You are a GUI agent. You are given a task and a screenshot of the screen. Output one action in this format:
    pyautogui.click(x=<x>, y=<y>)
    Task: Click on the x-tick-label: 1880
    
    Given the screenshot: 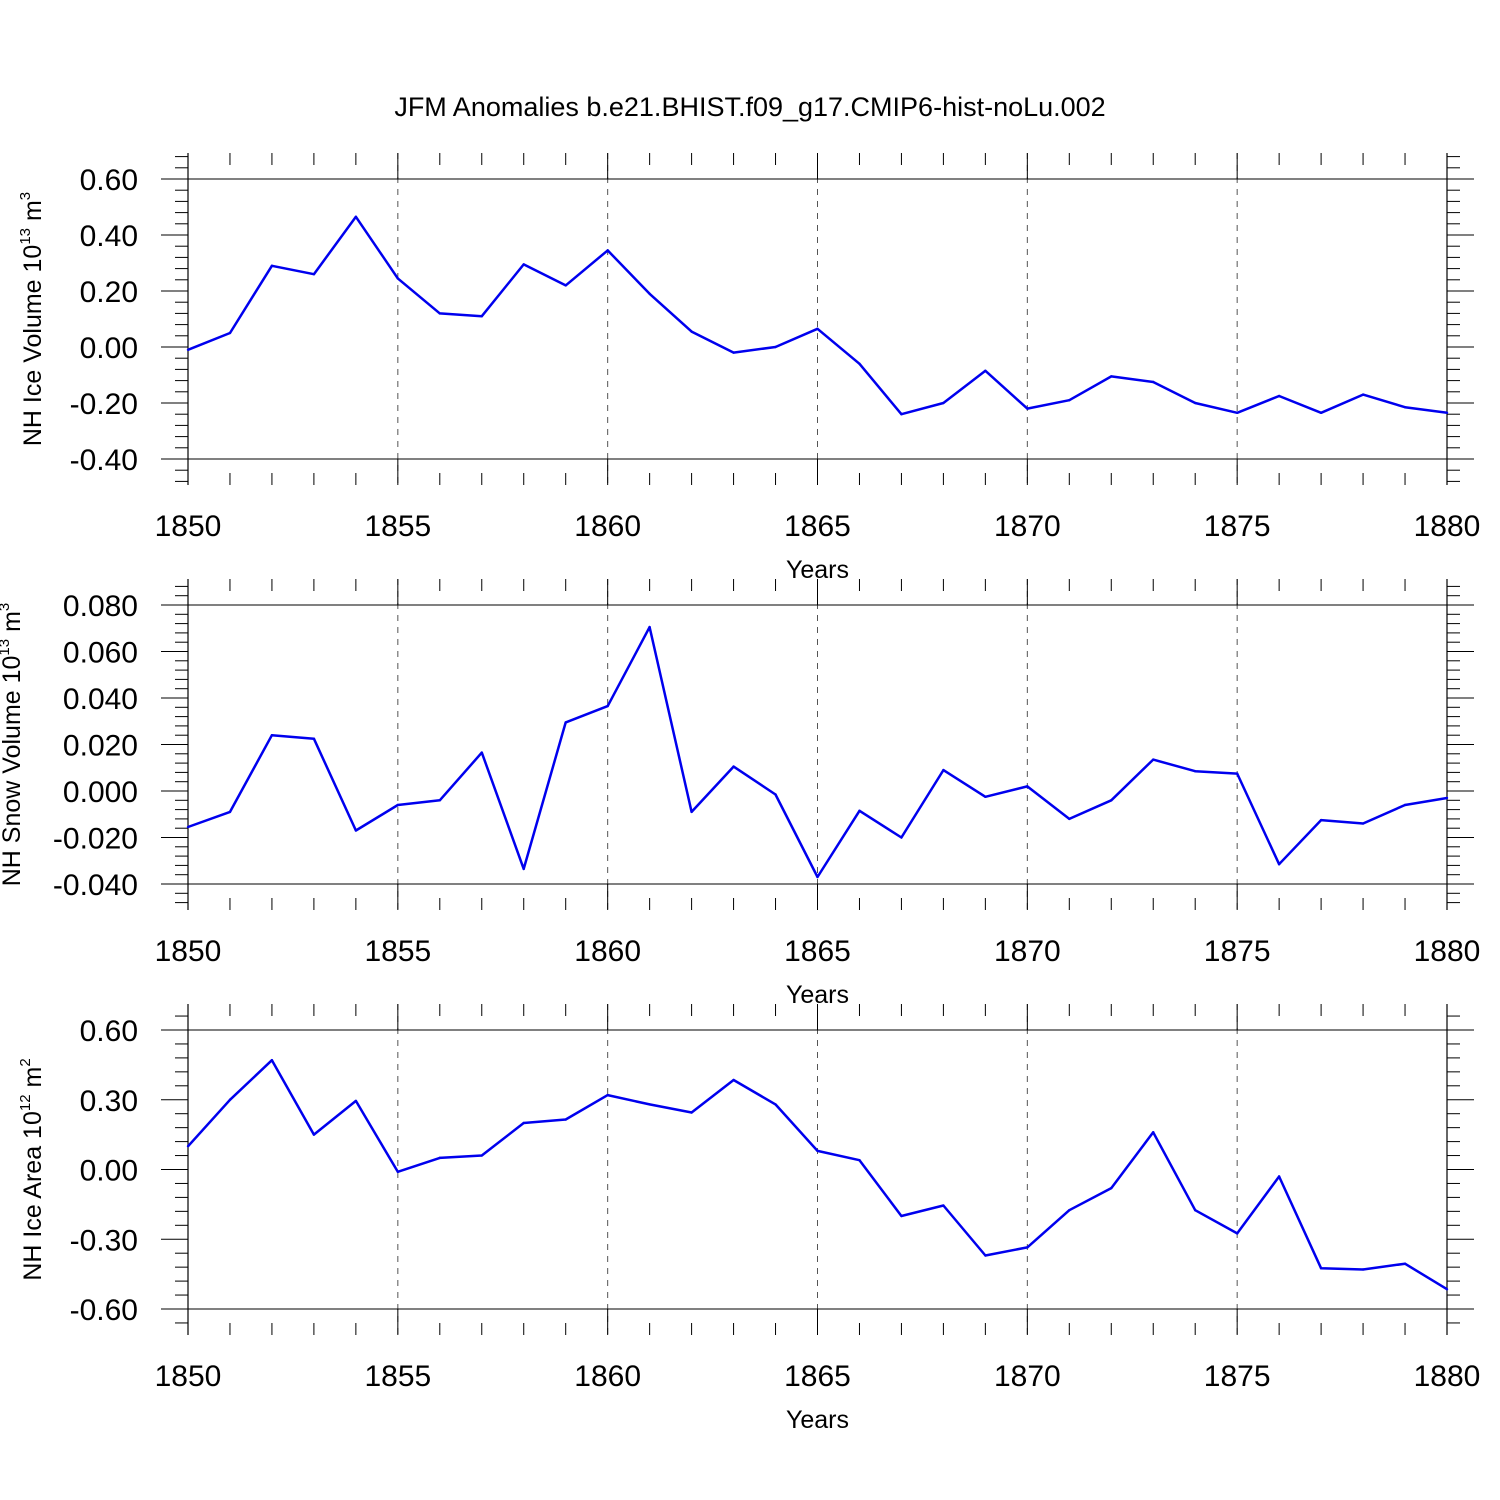 What is the action you would take?
    pyautogui.click(x=1447, y=1376)
    